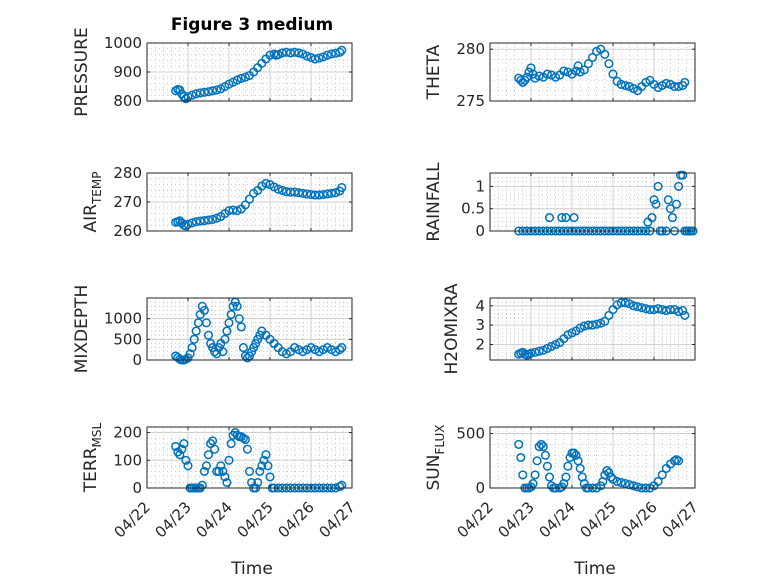  I want to click on subplot-5: 0 500 1000 MIXDEPTH, so click(212, 329).